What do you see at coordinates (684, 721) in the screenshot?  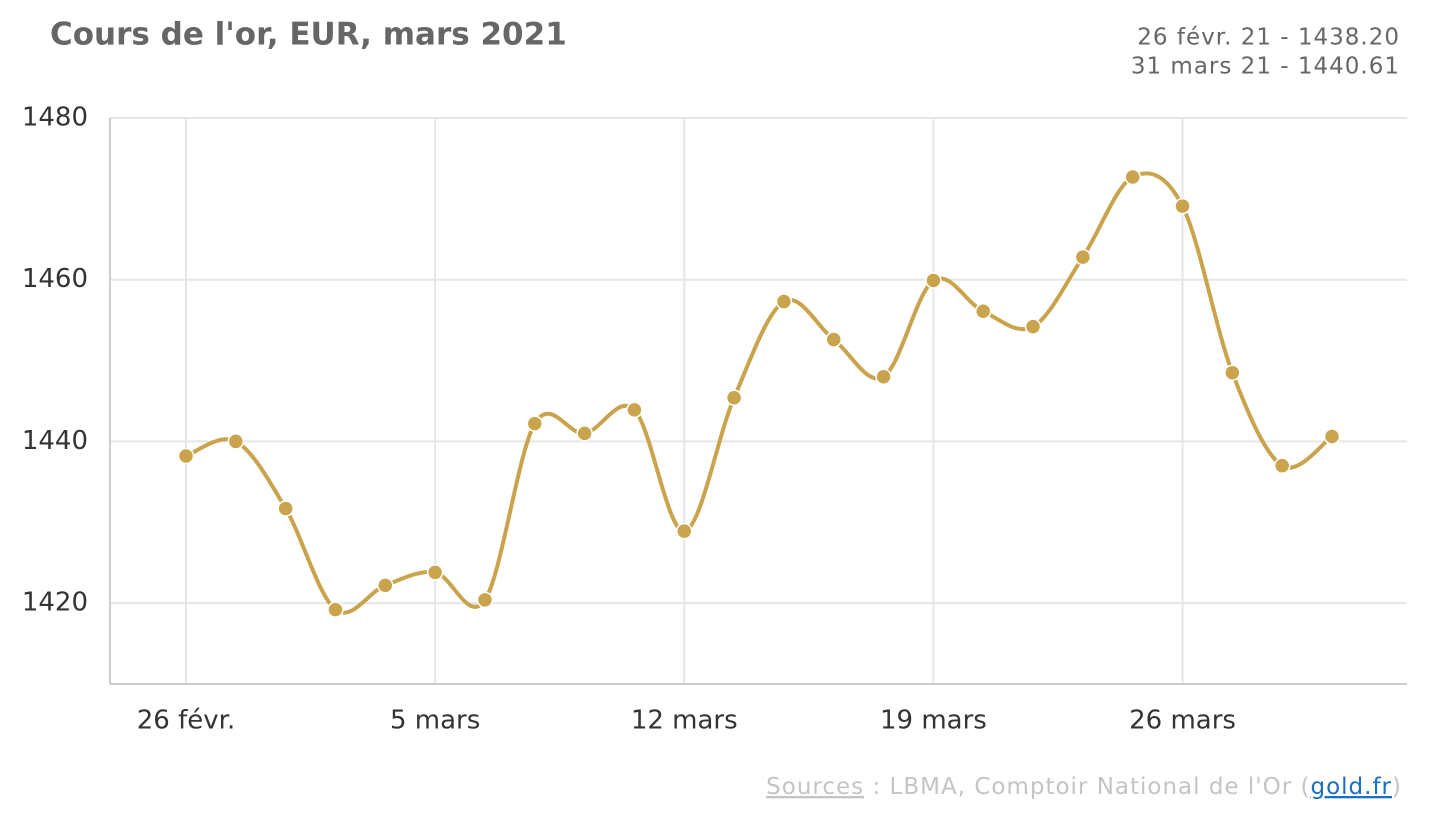 I see `x-tick-label: 12 mars` at bounding box center [684, 721].